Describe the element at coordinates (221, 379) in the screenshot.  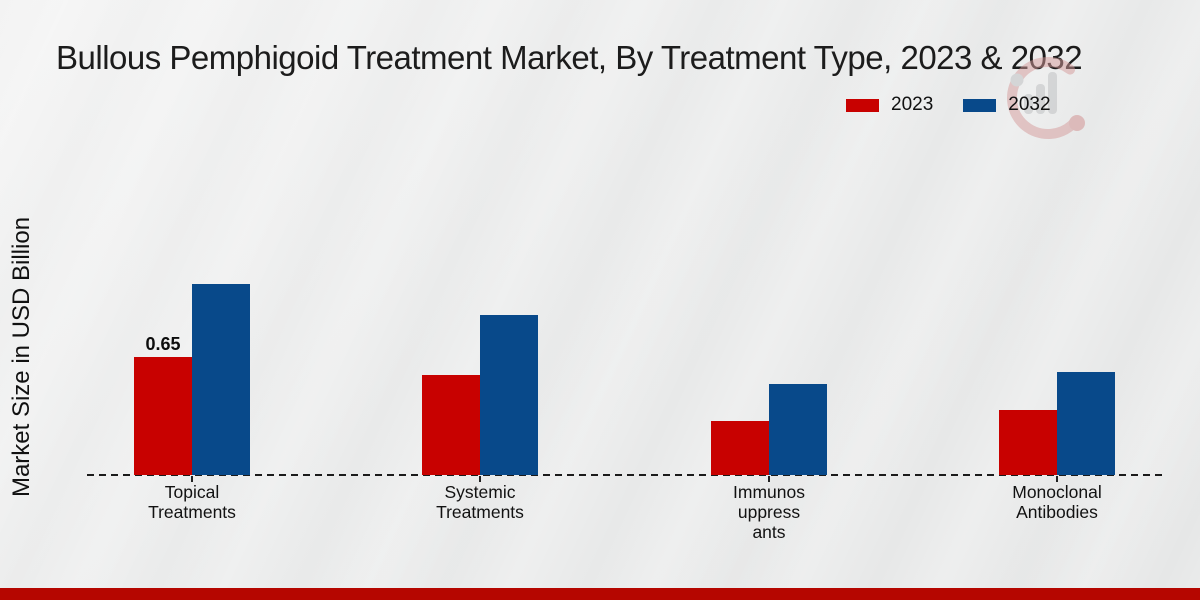
I see `bar-2032-topical-treatments` at that location.